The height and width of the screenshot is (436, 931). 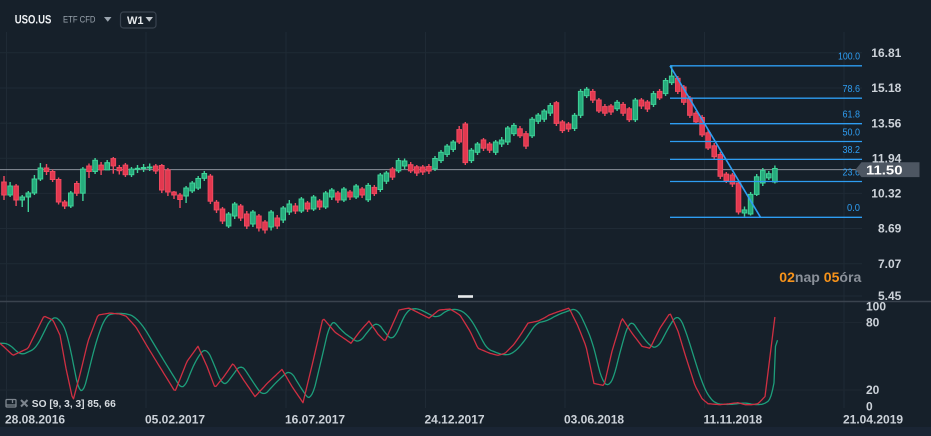 I want to click on svg-text: 5.45, so click(x=890, y=296).